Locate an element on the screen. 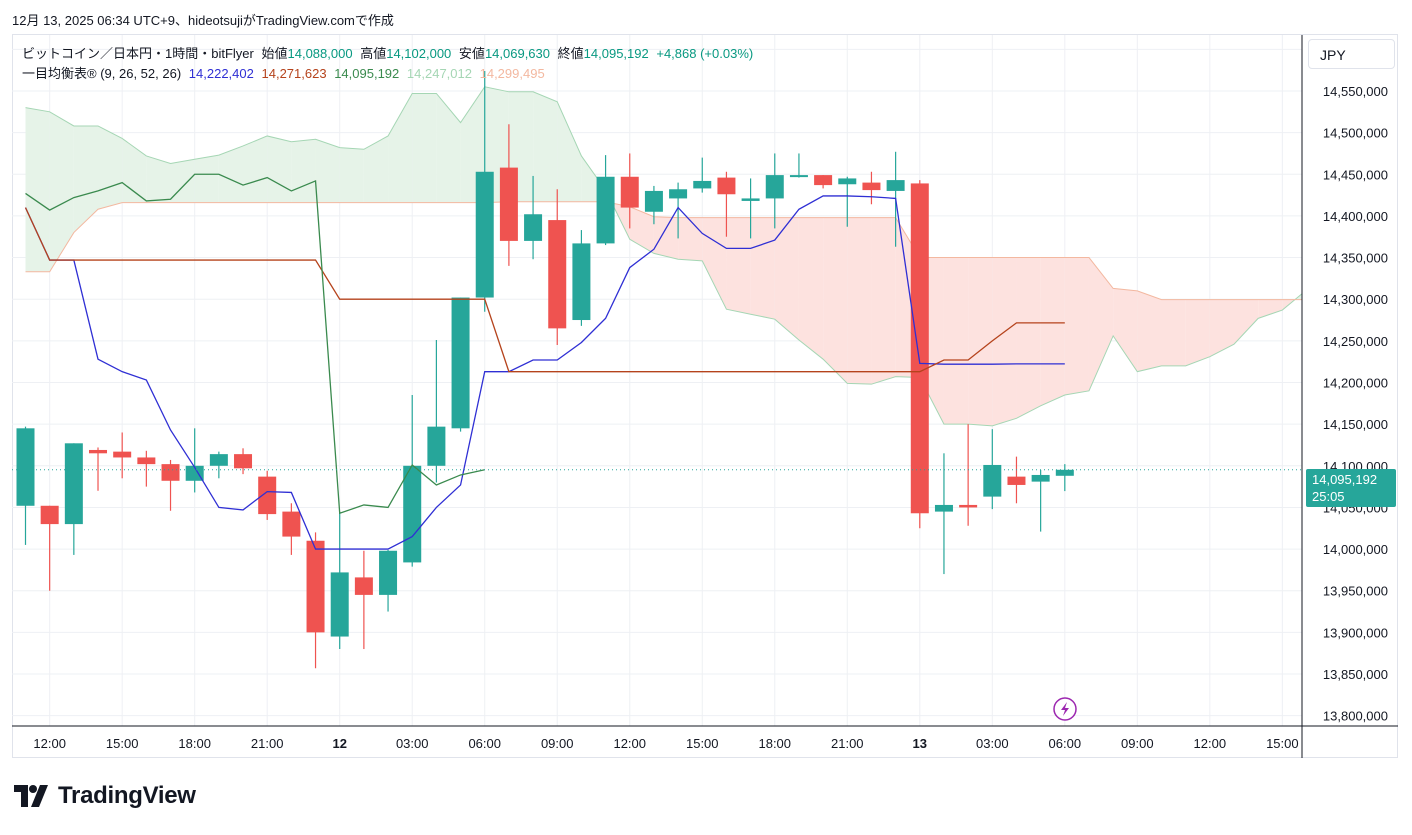  flash-icon-glyph is located at coordinates (1065, 709).